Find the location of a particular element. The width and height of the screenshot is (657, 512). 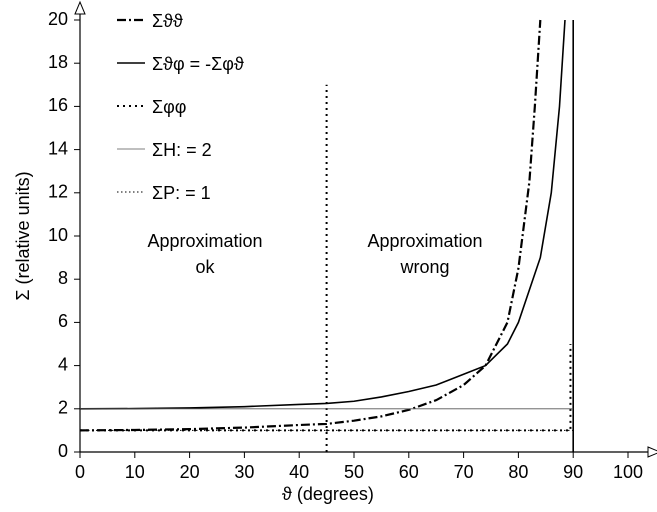

y-tick-label: 10 is located at coordinates (58, 235).